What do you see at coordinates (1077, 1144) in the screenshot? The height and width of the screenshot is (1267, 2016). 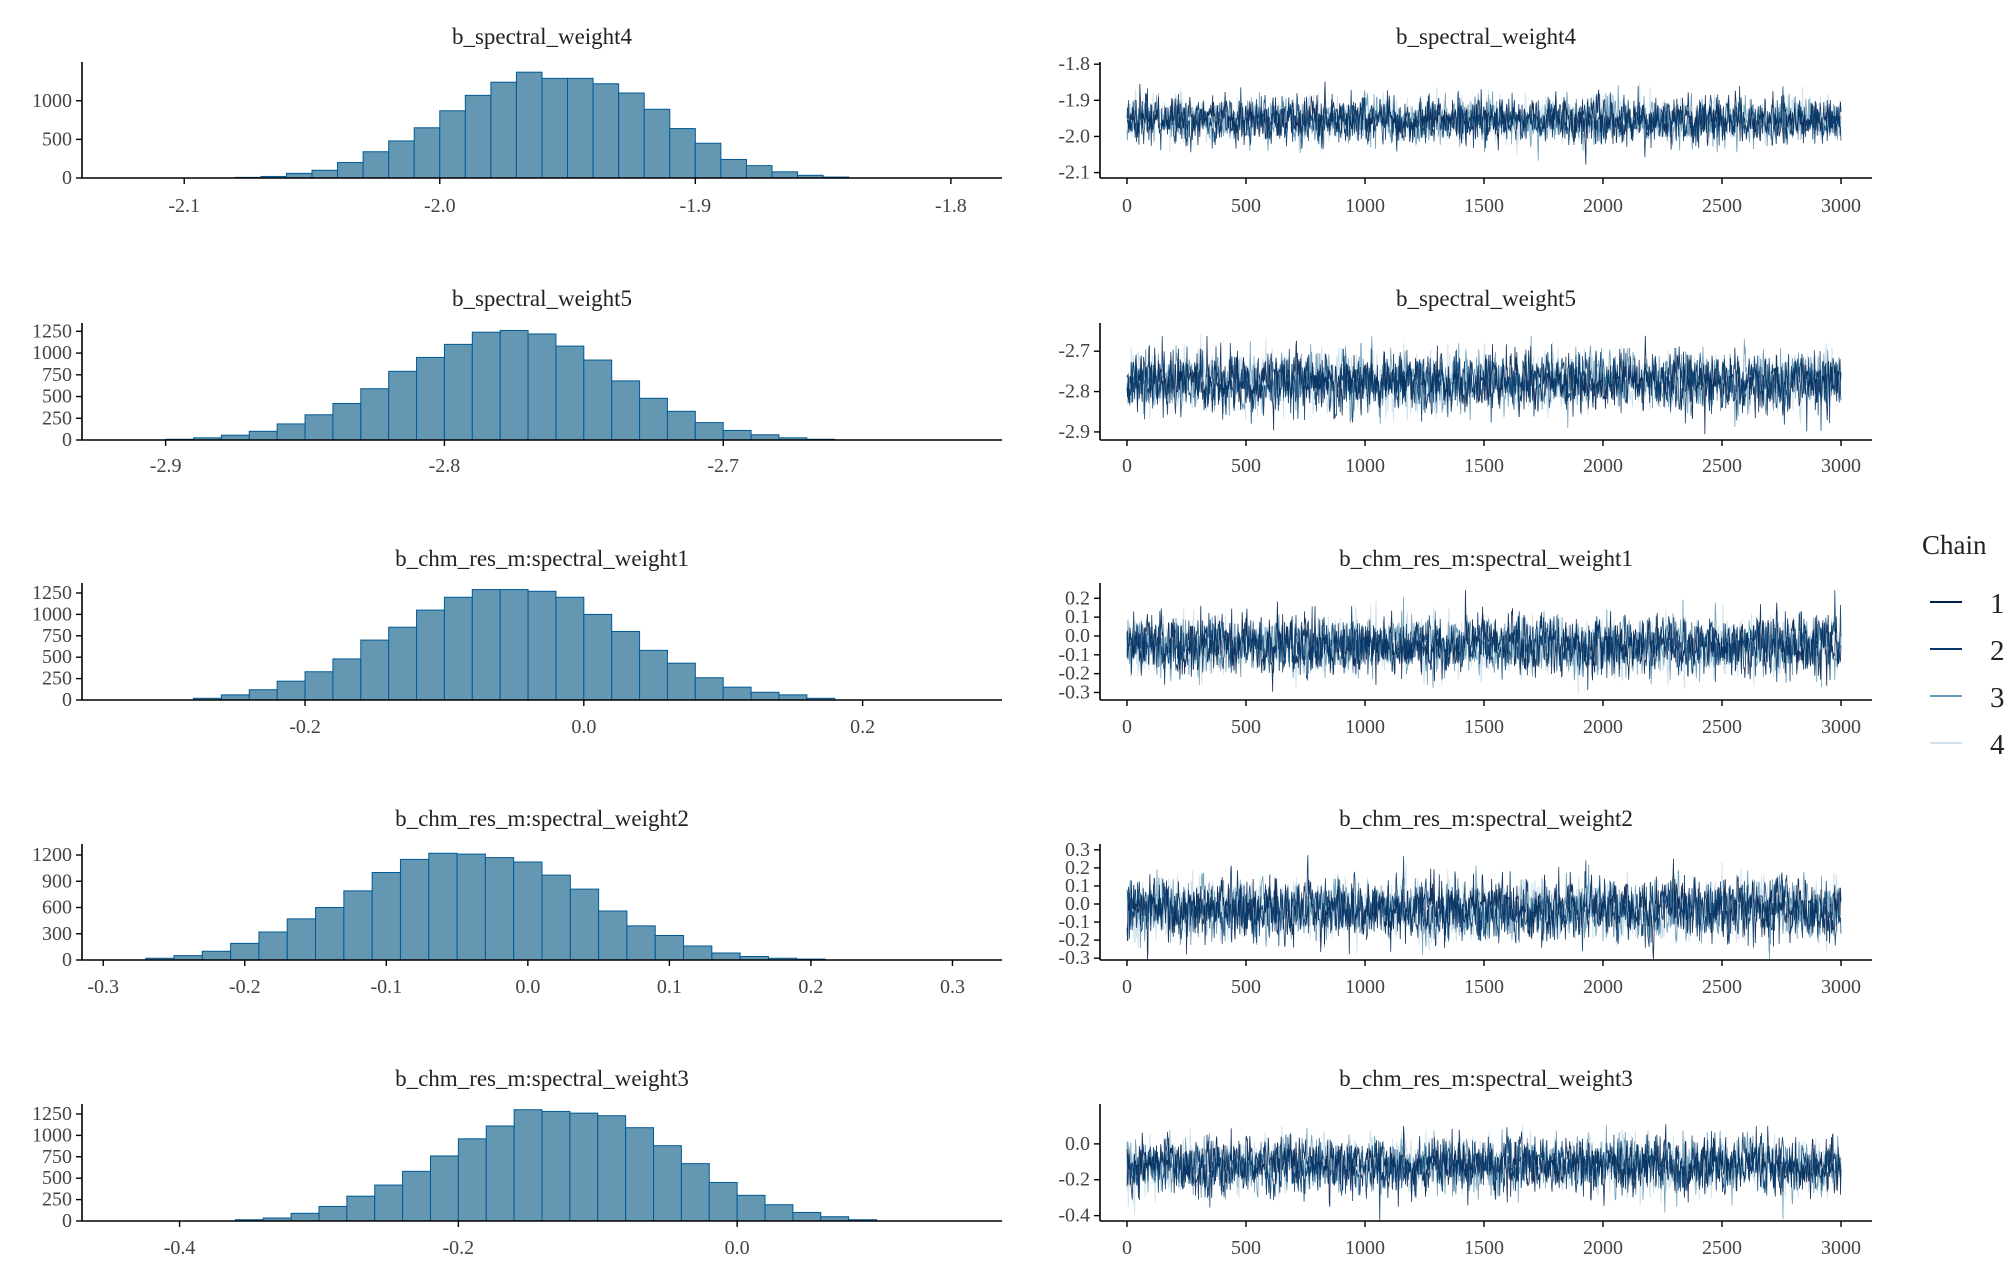 I see `y-tick-label: 0.0` at bounding box center [1077, 1144].